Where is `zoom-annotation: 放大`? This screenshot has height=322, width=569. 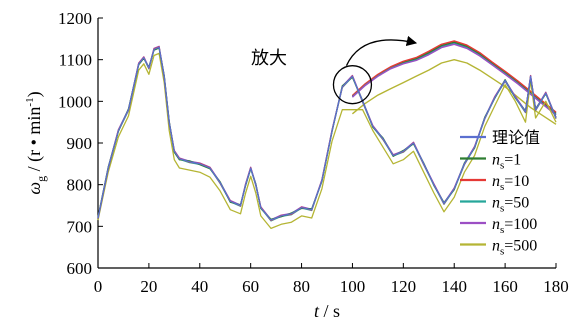
zoom-annotation: 放大 is located at coordinates (334, 70).